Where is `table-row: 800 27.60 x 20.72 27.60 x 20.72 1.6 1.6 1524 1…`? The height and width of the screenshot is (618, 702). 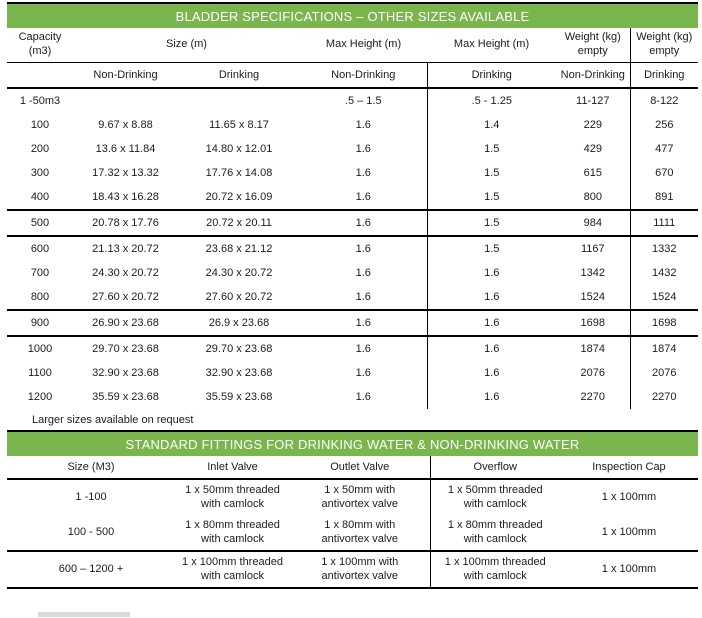 table-row: 800 27.60 x 20.72 27.60 x 20.72 1.6 1.6 1524 1… is located at coordinates (353, 297).